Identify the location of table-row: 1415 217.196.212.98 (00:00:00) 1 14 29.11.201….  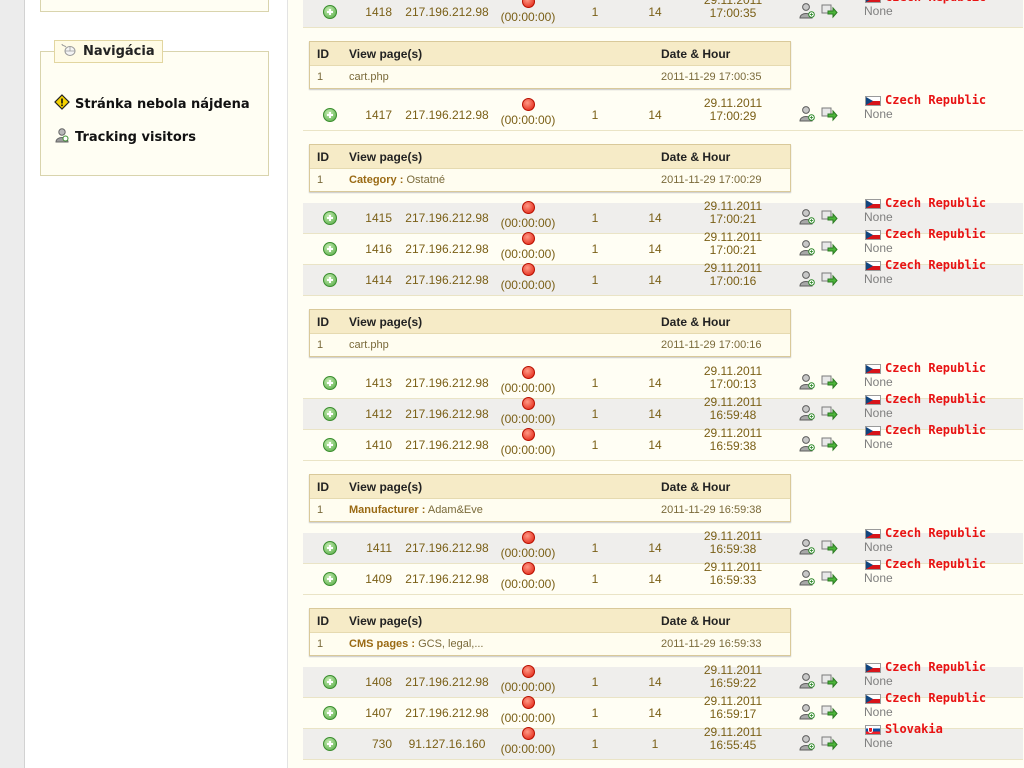
(663, 215).